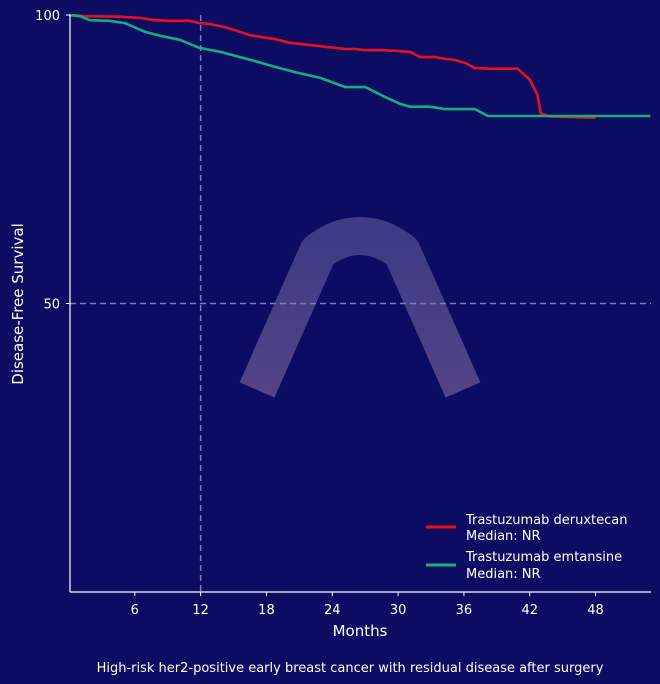 The width and height of the screenshot is (660, 684). I want to click on x-tick-label: 12, so click(200, 610).